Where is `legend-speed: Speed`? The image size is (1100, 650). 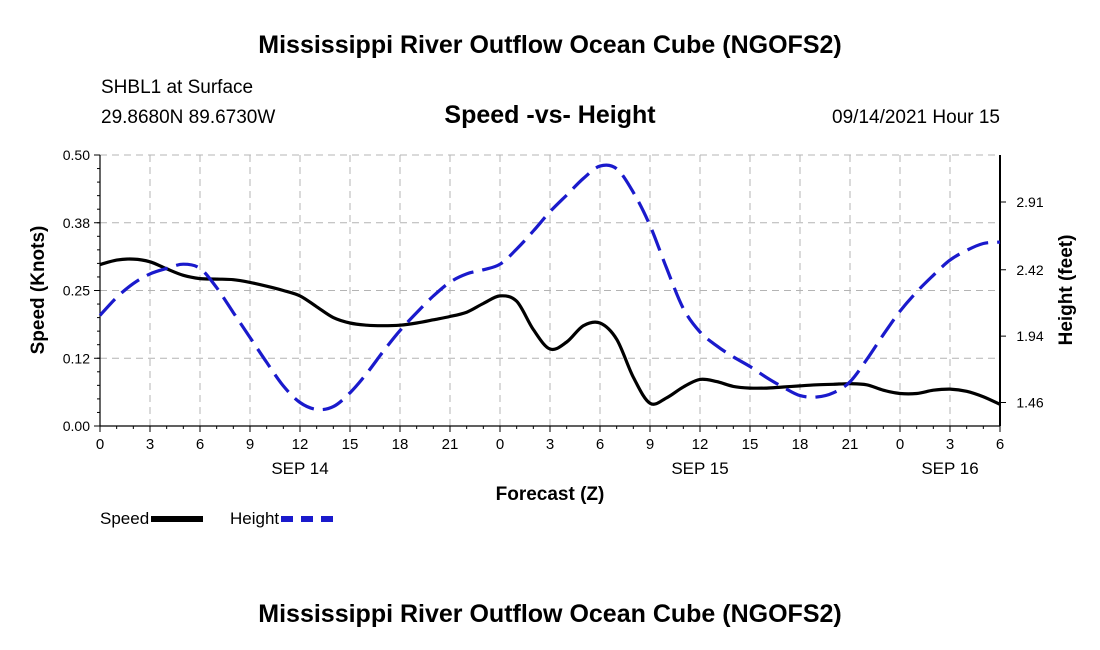
legend-speed: Speed is located at coordinates (152, 519).